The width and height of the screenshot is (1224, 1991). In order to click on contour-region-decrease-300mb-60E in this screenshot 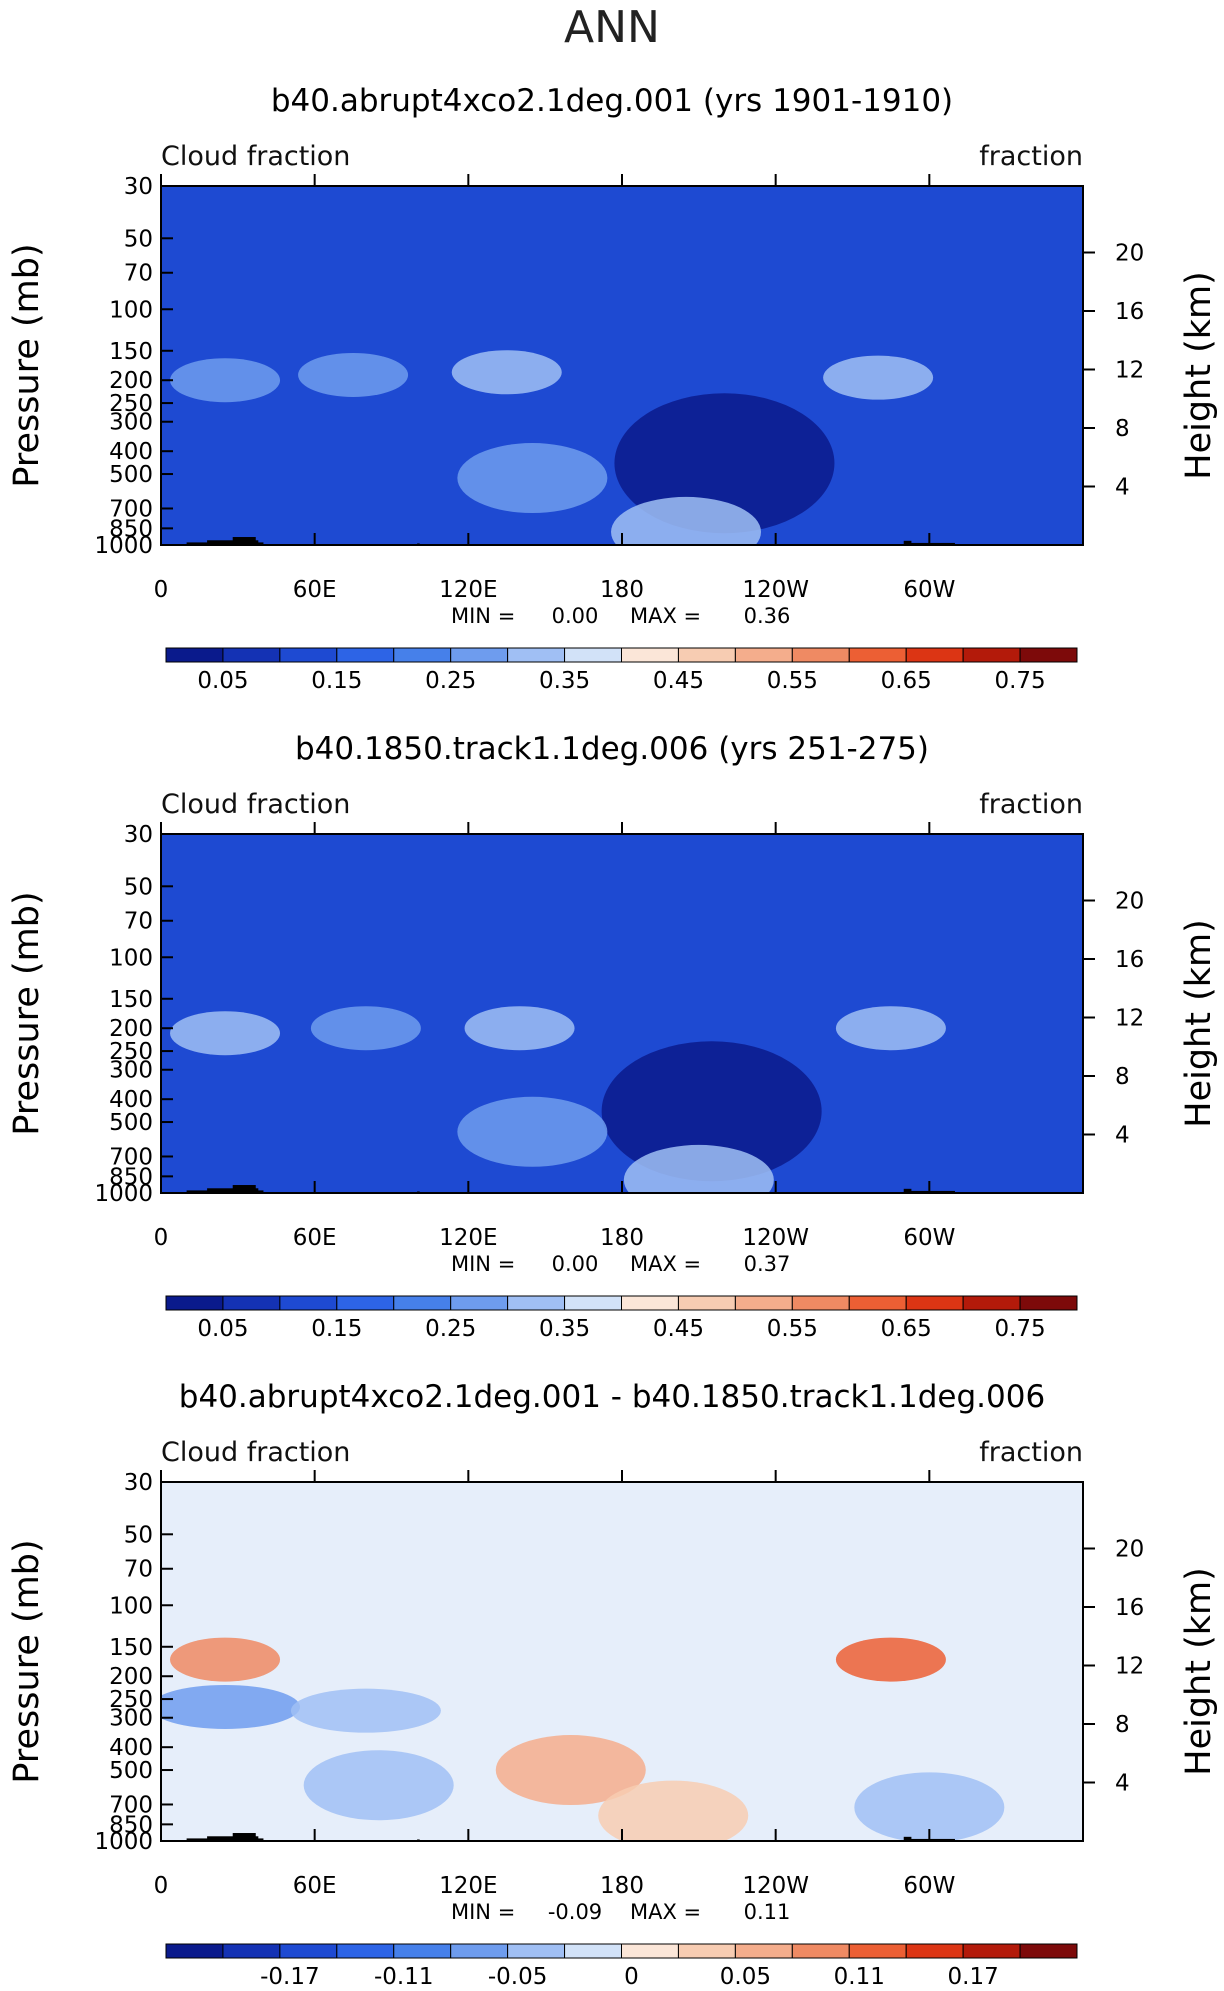, I will do `click(365, 1710)`.